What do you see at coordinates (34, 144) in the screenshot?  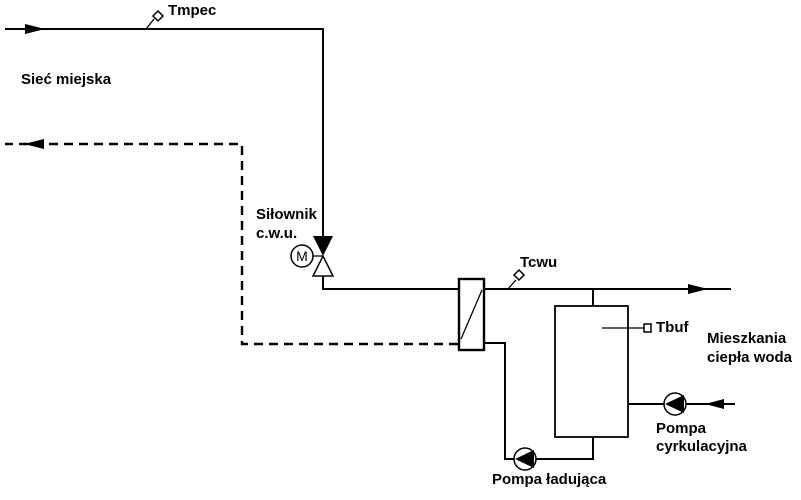 I see `return-flow-arrow` at bounding box center [34, 144].